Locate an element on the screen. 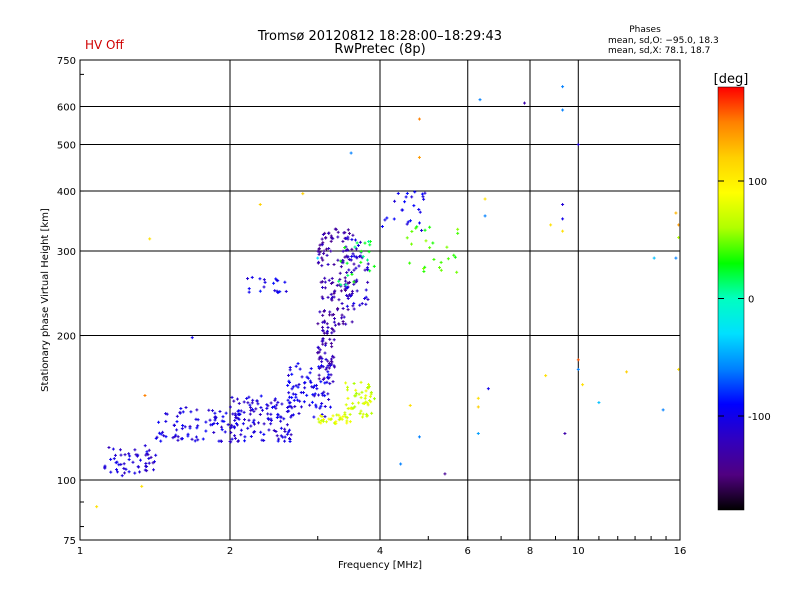  x-tick-label-6: 6 is located at coordinates (468, 551).